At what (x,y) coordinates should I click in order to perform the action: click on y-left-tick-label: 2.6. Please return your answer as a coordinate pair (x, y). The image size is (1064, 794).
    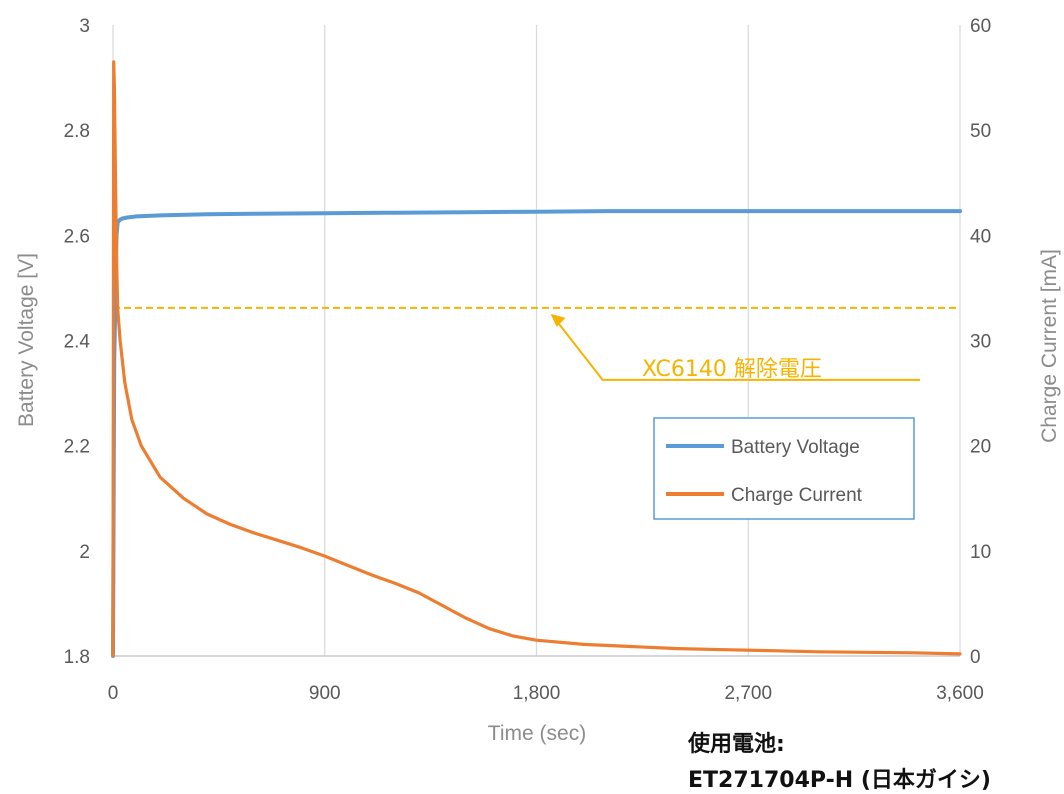
    Looking at the image, I should click on (77, 236).